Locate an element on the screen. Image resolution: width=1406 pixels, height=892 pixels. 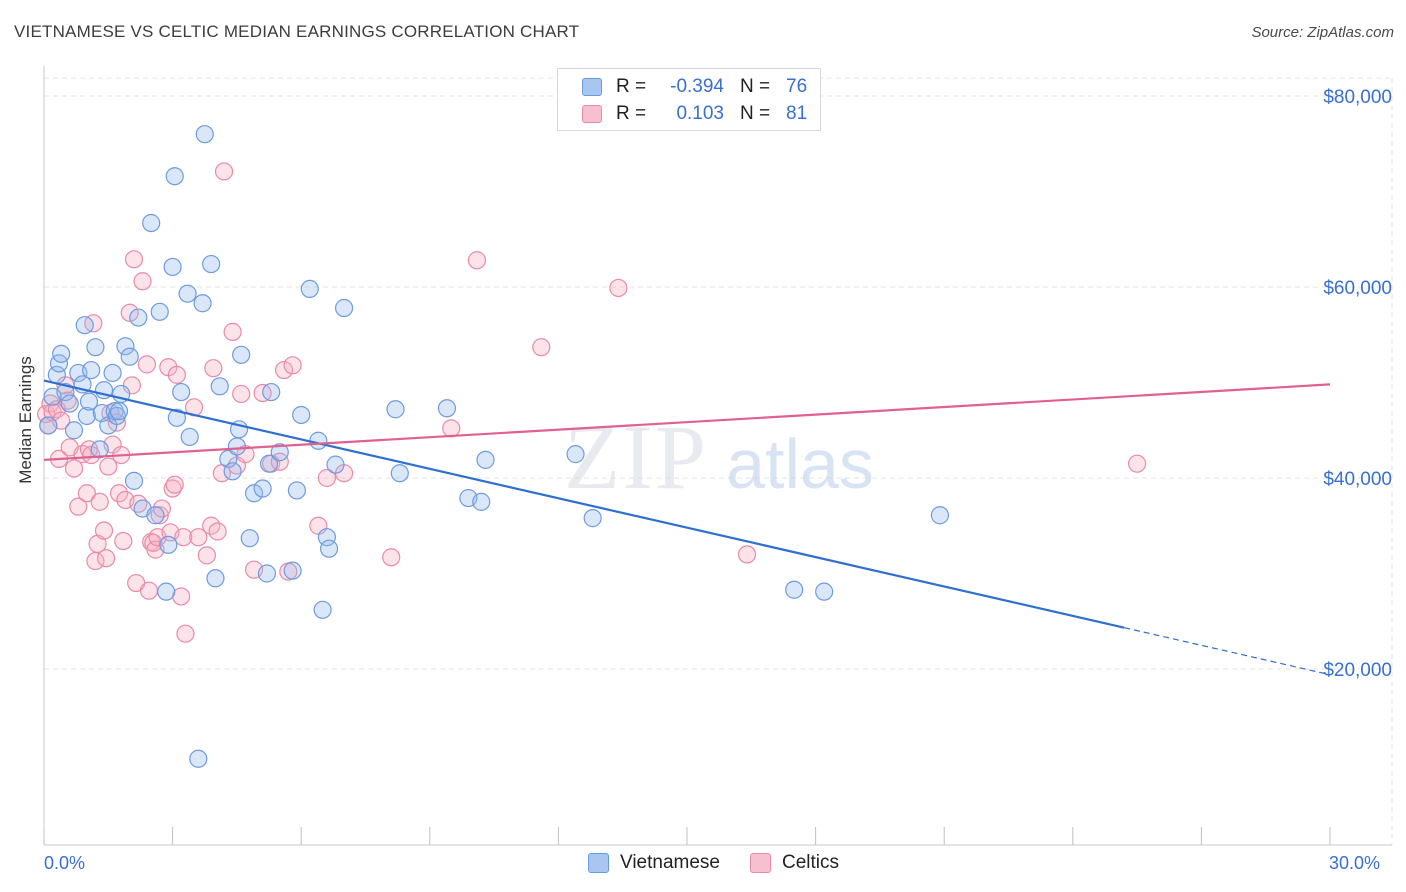
legend-row-celtics: R = 0.103 N = 81 is located at coordinates (694, 114).